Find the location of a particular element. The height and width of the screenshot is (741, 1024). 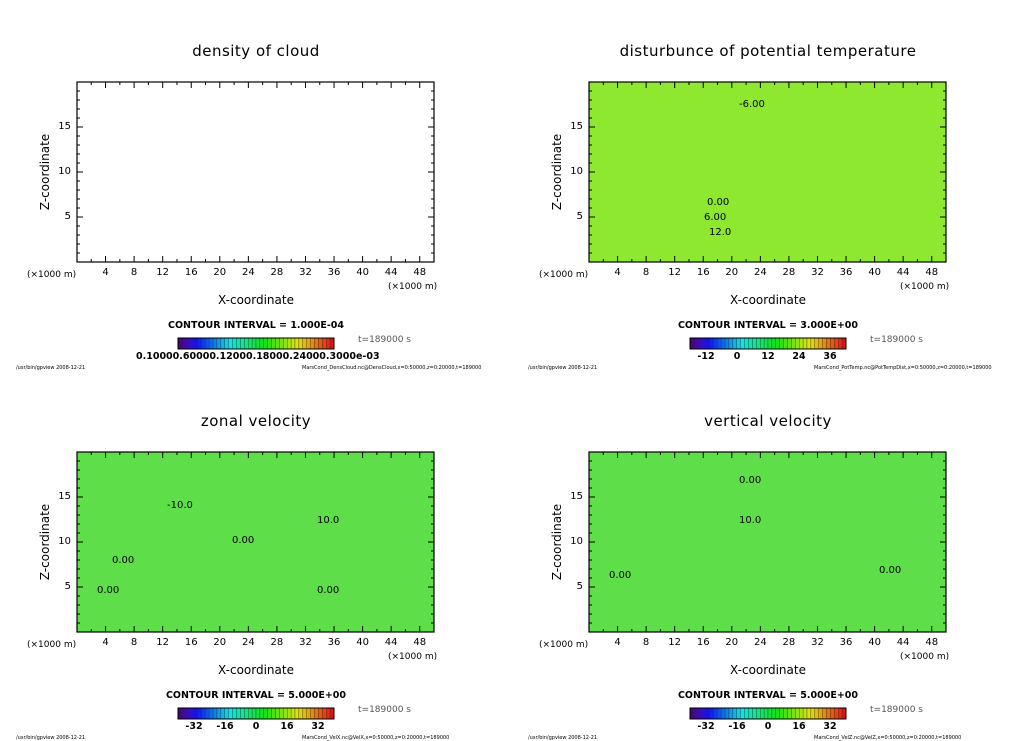

x-tick-label: 28 is located at coordinates (277, 272).